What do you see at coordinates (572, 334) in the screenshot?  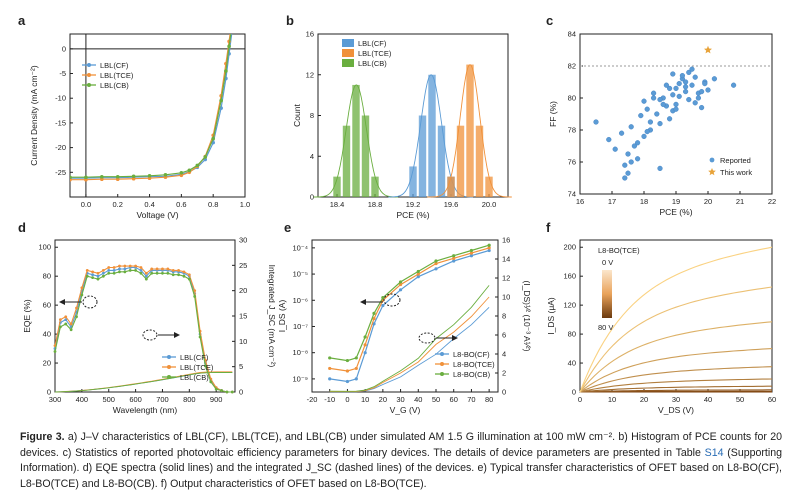 I see `panel-f-y-tick-label: 80` at bounding box center [572, 334].